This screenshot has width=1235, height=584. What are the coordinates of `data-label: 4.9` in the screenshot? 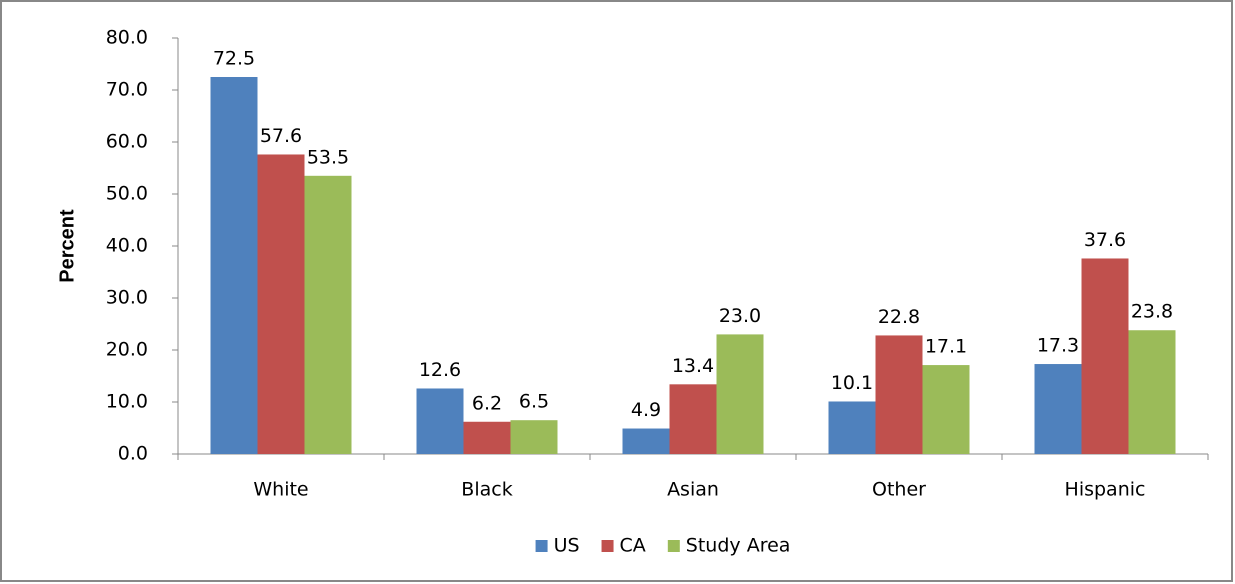 It's located at (646, 410).